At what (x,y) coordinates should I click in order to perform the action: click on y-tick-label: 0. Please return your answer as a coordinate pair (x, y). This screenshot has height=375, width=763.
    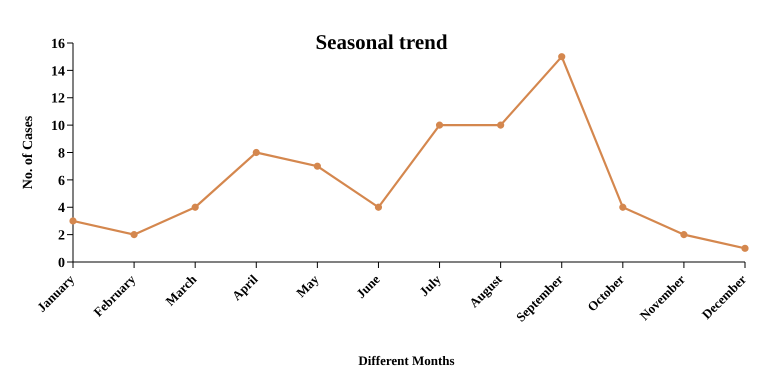
    Looking at the image, I should click on (61, 263).